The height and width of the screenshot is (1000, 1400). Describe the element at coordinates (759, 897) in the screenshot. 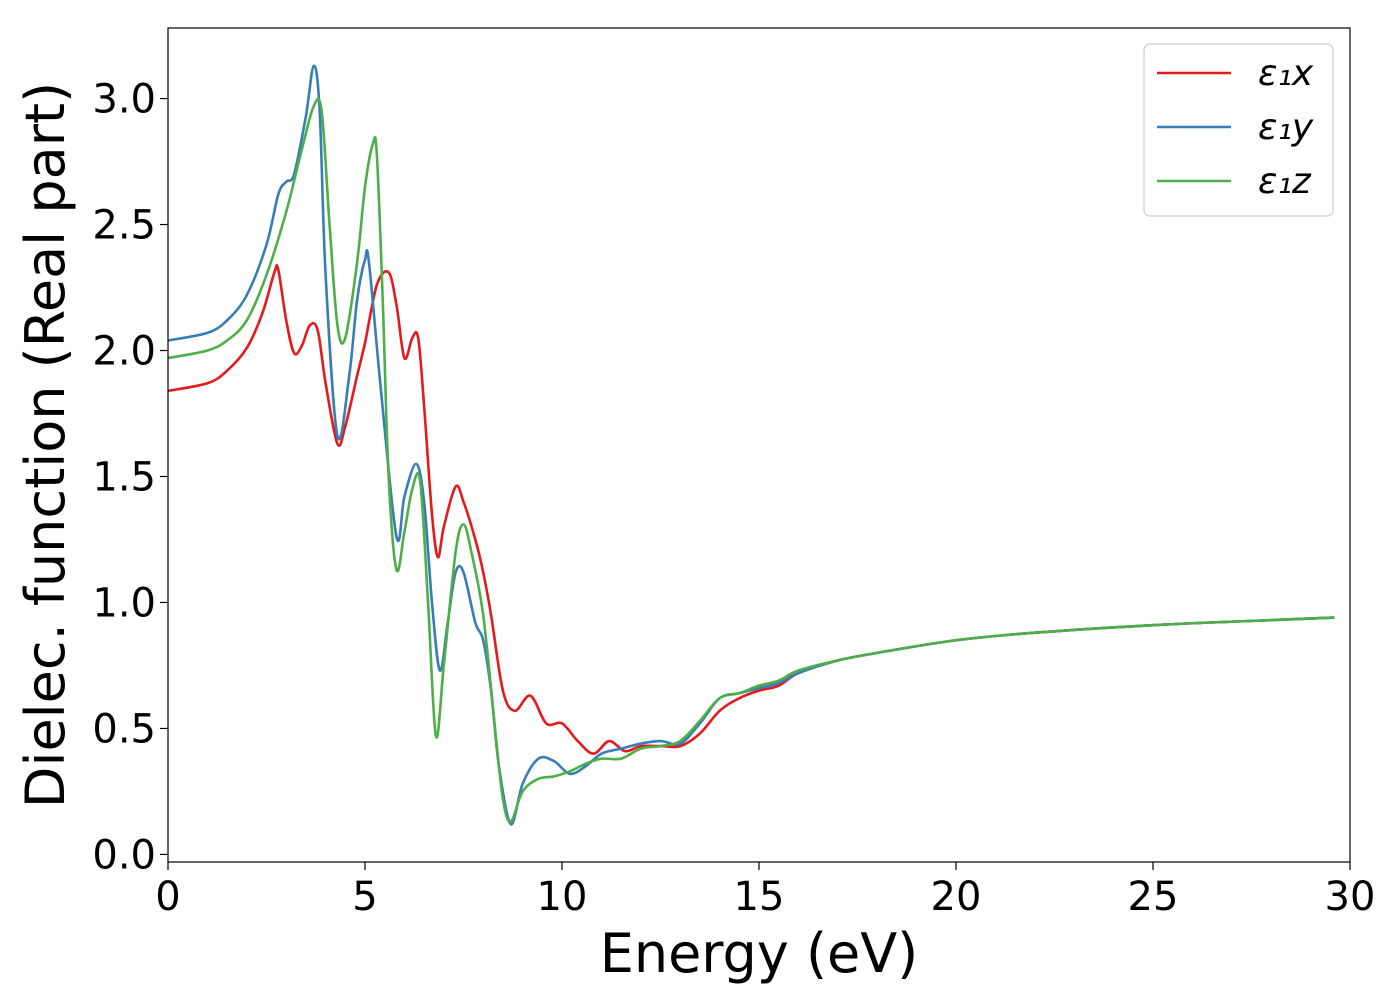

I see `x-tick-label: 15` at that location.